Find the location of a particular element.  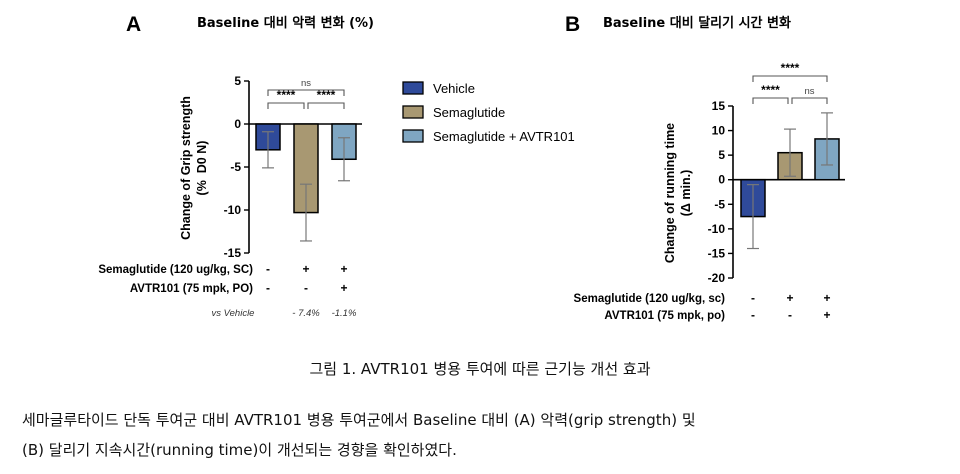

panel-letter-b: B is located at coordinates (572, 24).